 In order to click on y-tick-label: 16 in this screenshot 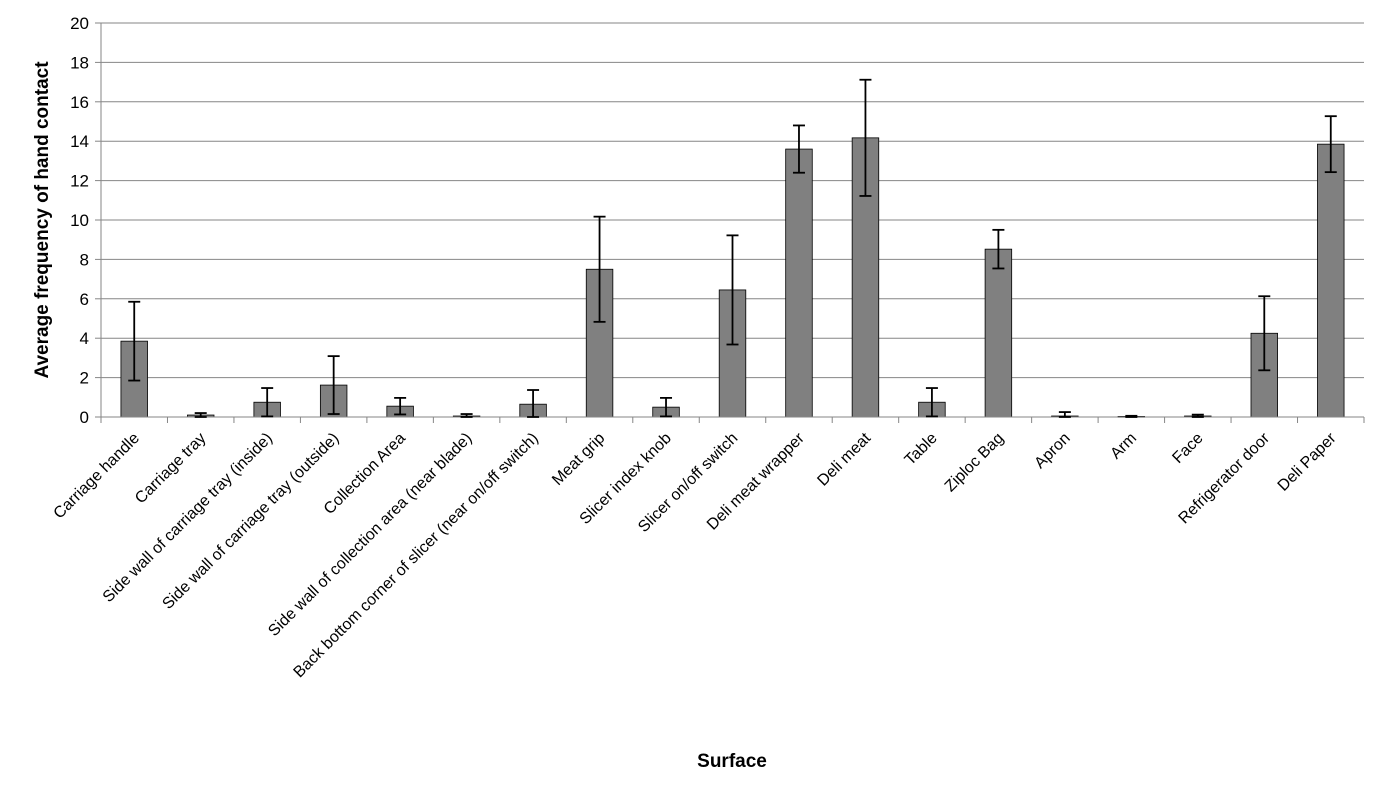, I will do `click(79, 102)`.